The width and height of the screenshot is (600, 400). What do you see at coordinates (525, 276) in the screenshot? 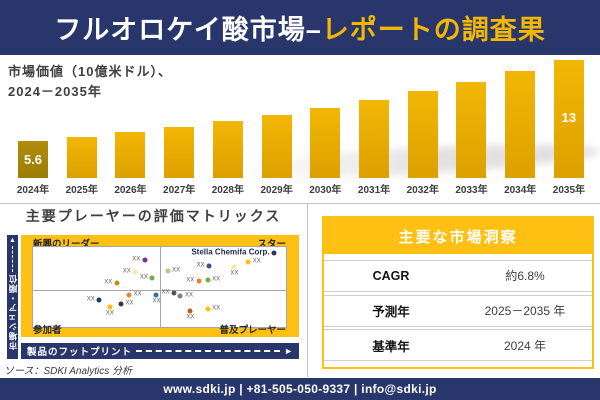
I see `insight-value: 約6.8%` at bounding box center [525, 276].